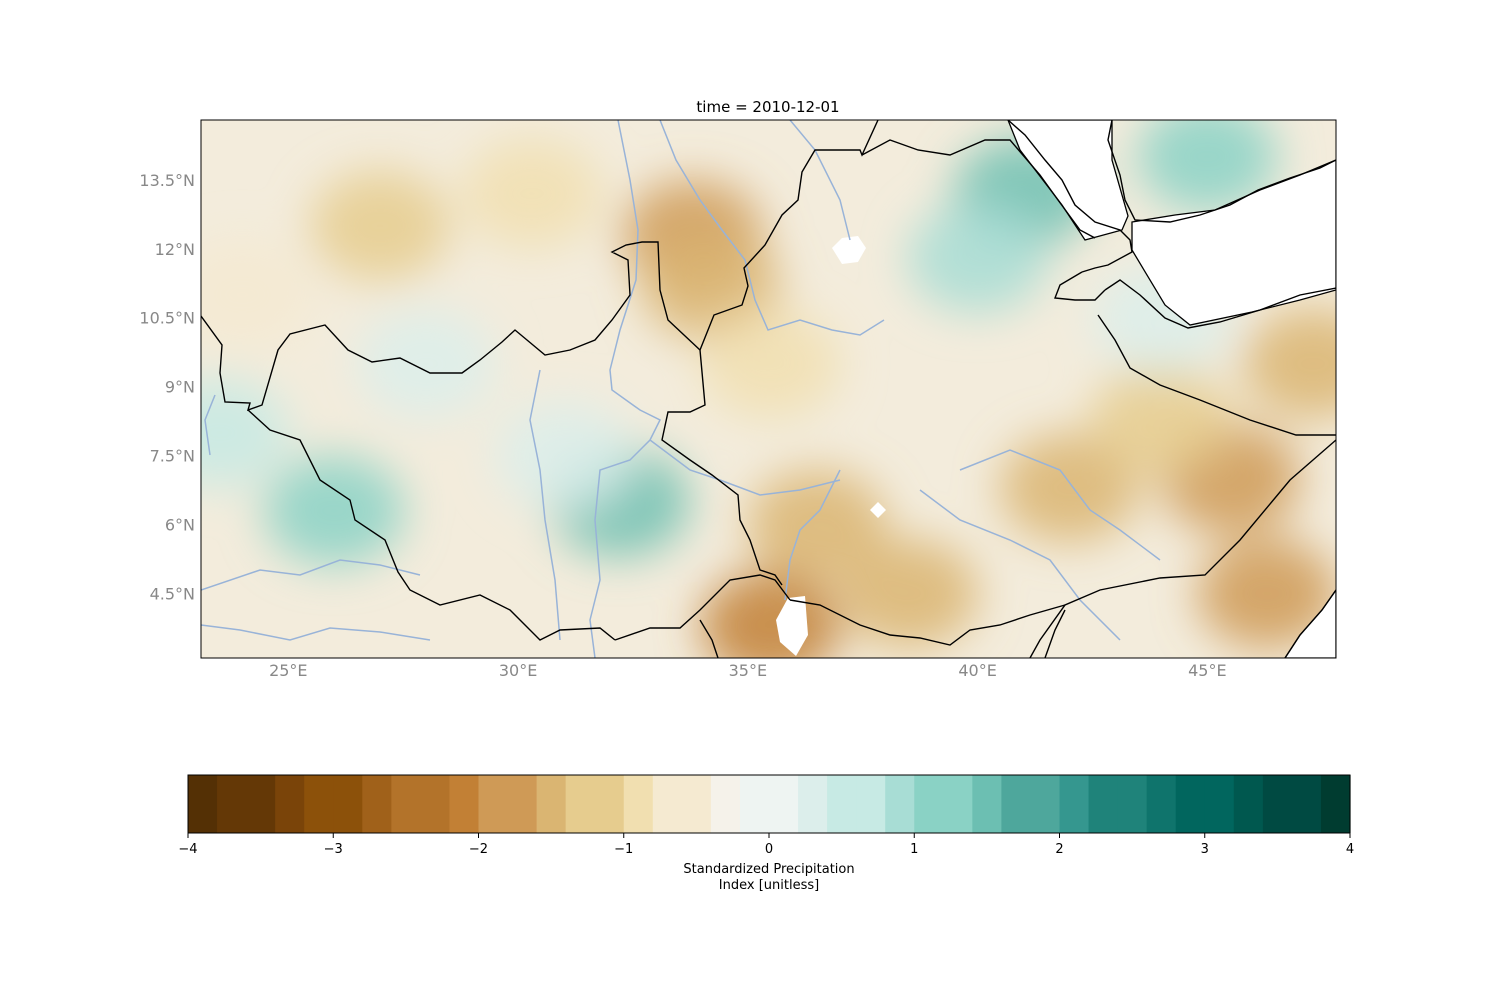  I want to click on border-djibouti, so click(1080, 286).